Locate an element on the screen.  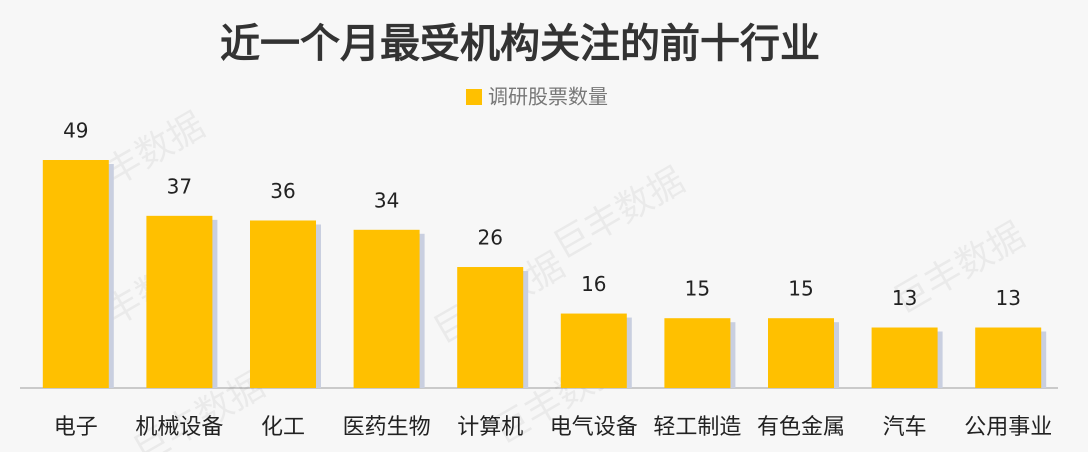
value-label: 49 is located at coordinates (75, 131).